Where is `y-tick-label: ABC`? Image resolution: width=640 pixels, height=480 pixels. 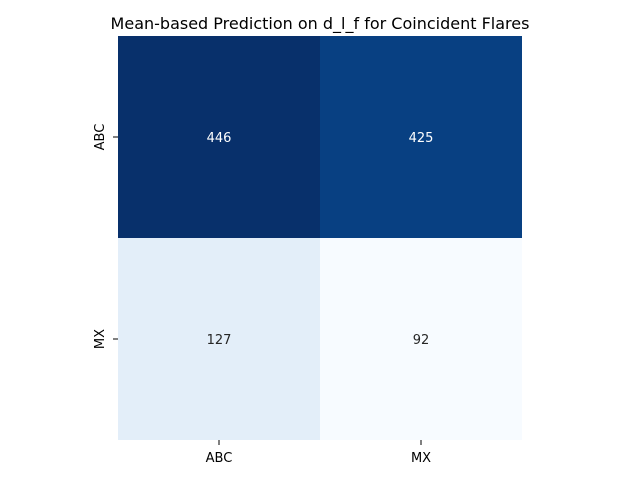
y-tick-label: ABC is located at coordinates (100, 137).